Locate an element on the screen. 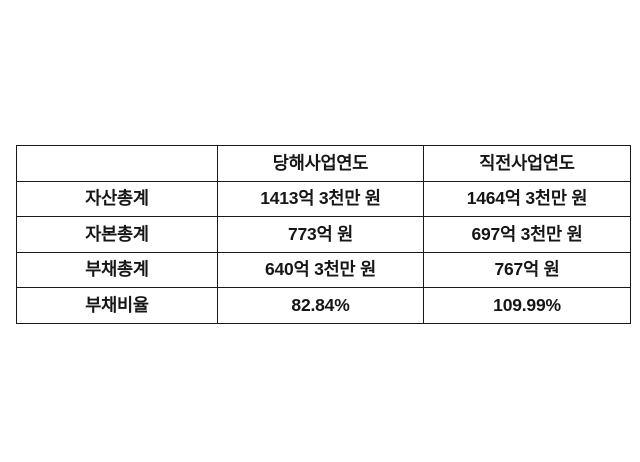  table-row: 자산총계 1413억 3천만 원 1464억 3천만 원 is located at coordinates (323, 199).